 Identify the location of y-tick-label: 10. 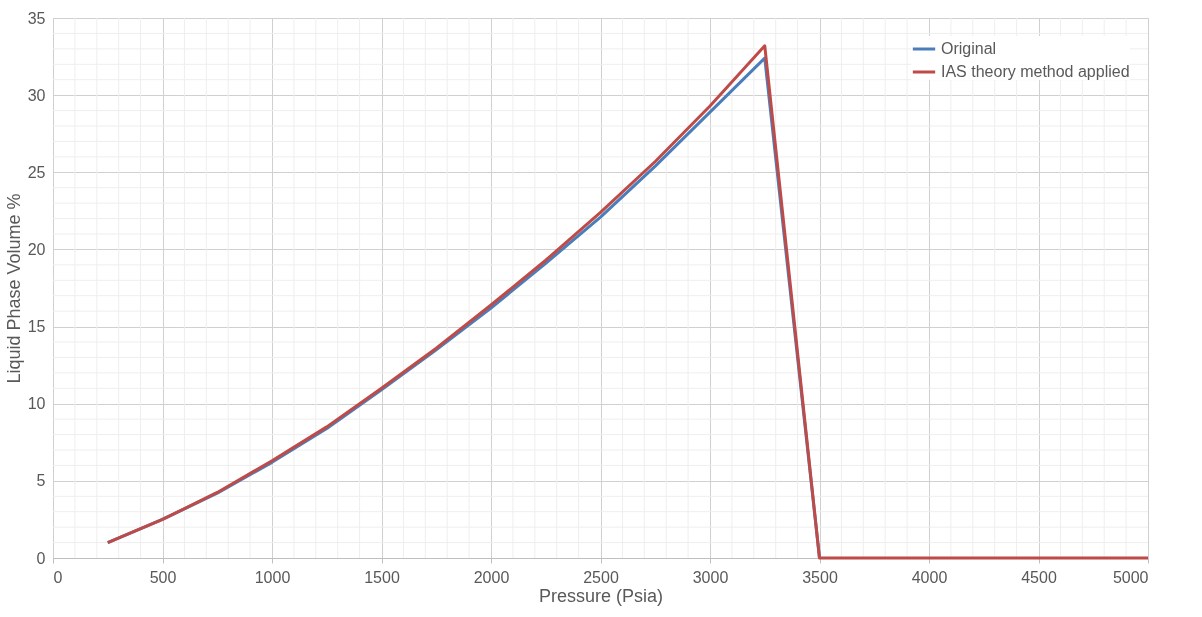
(36, 404).